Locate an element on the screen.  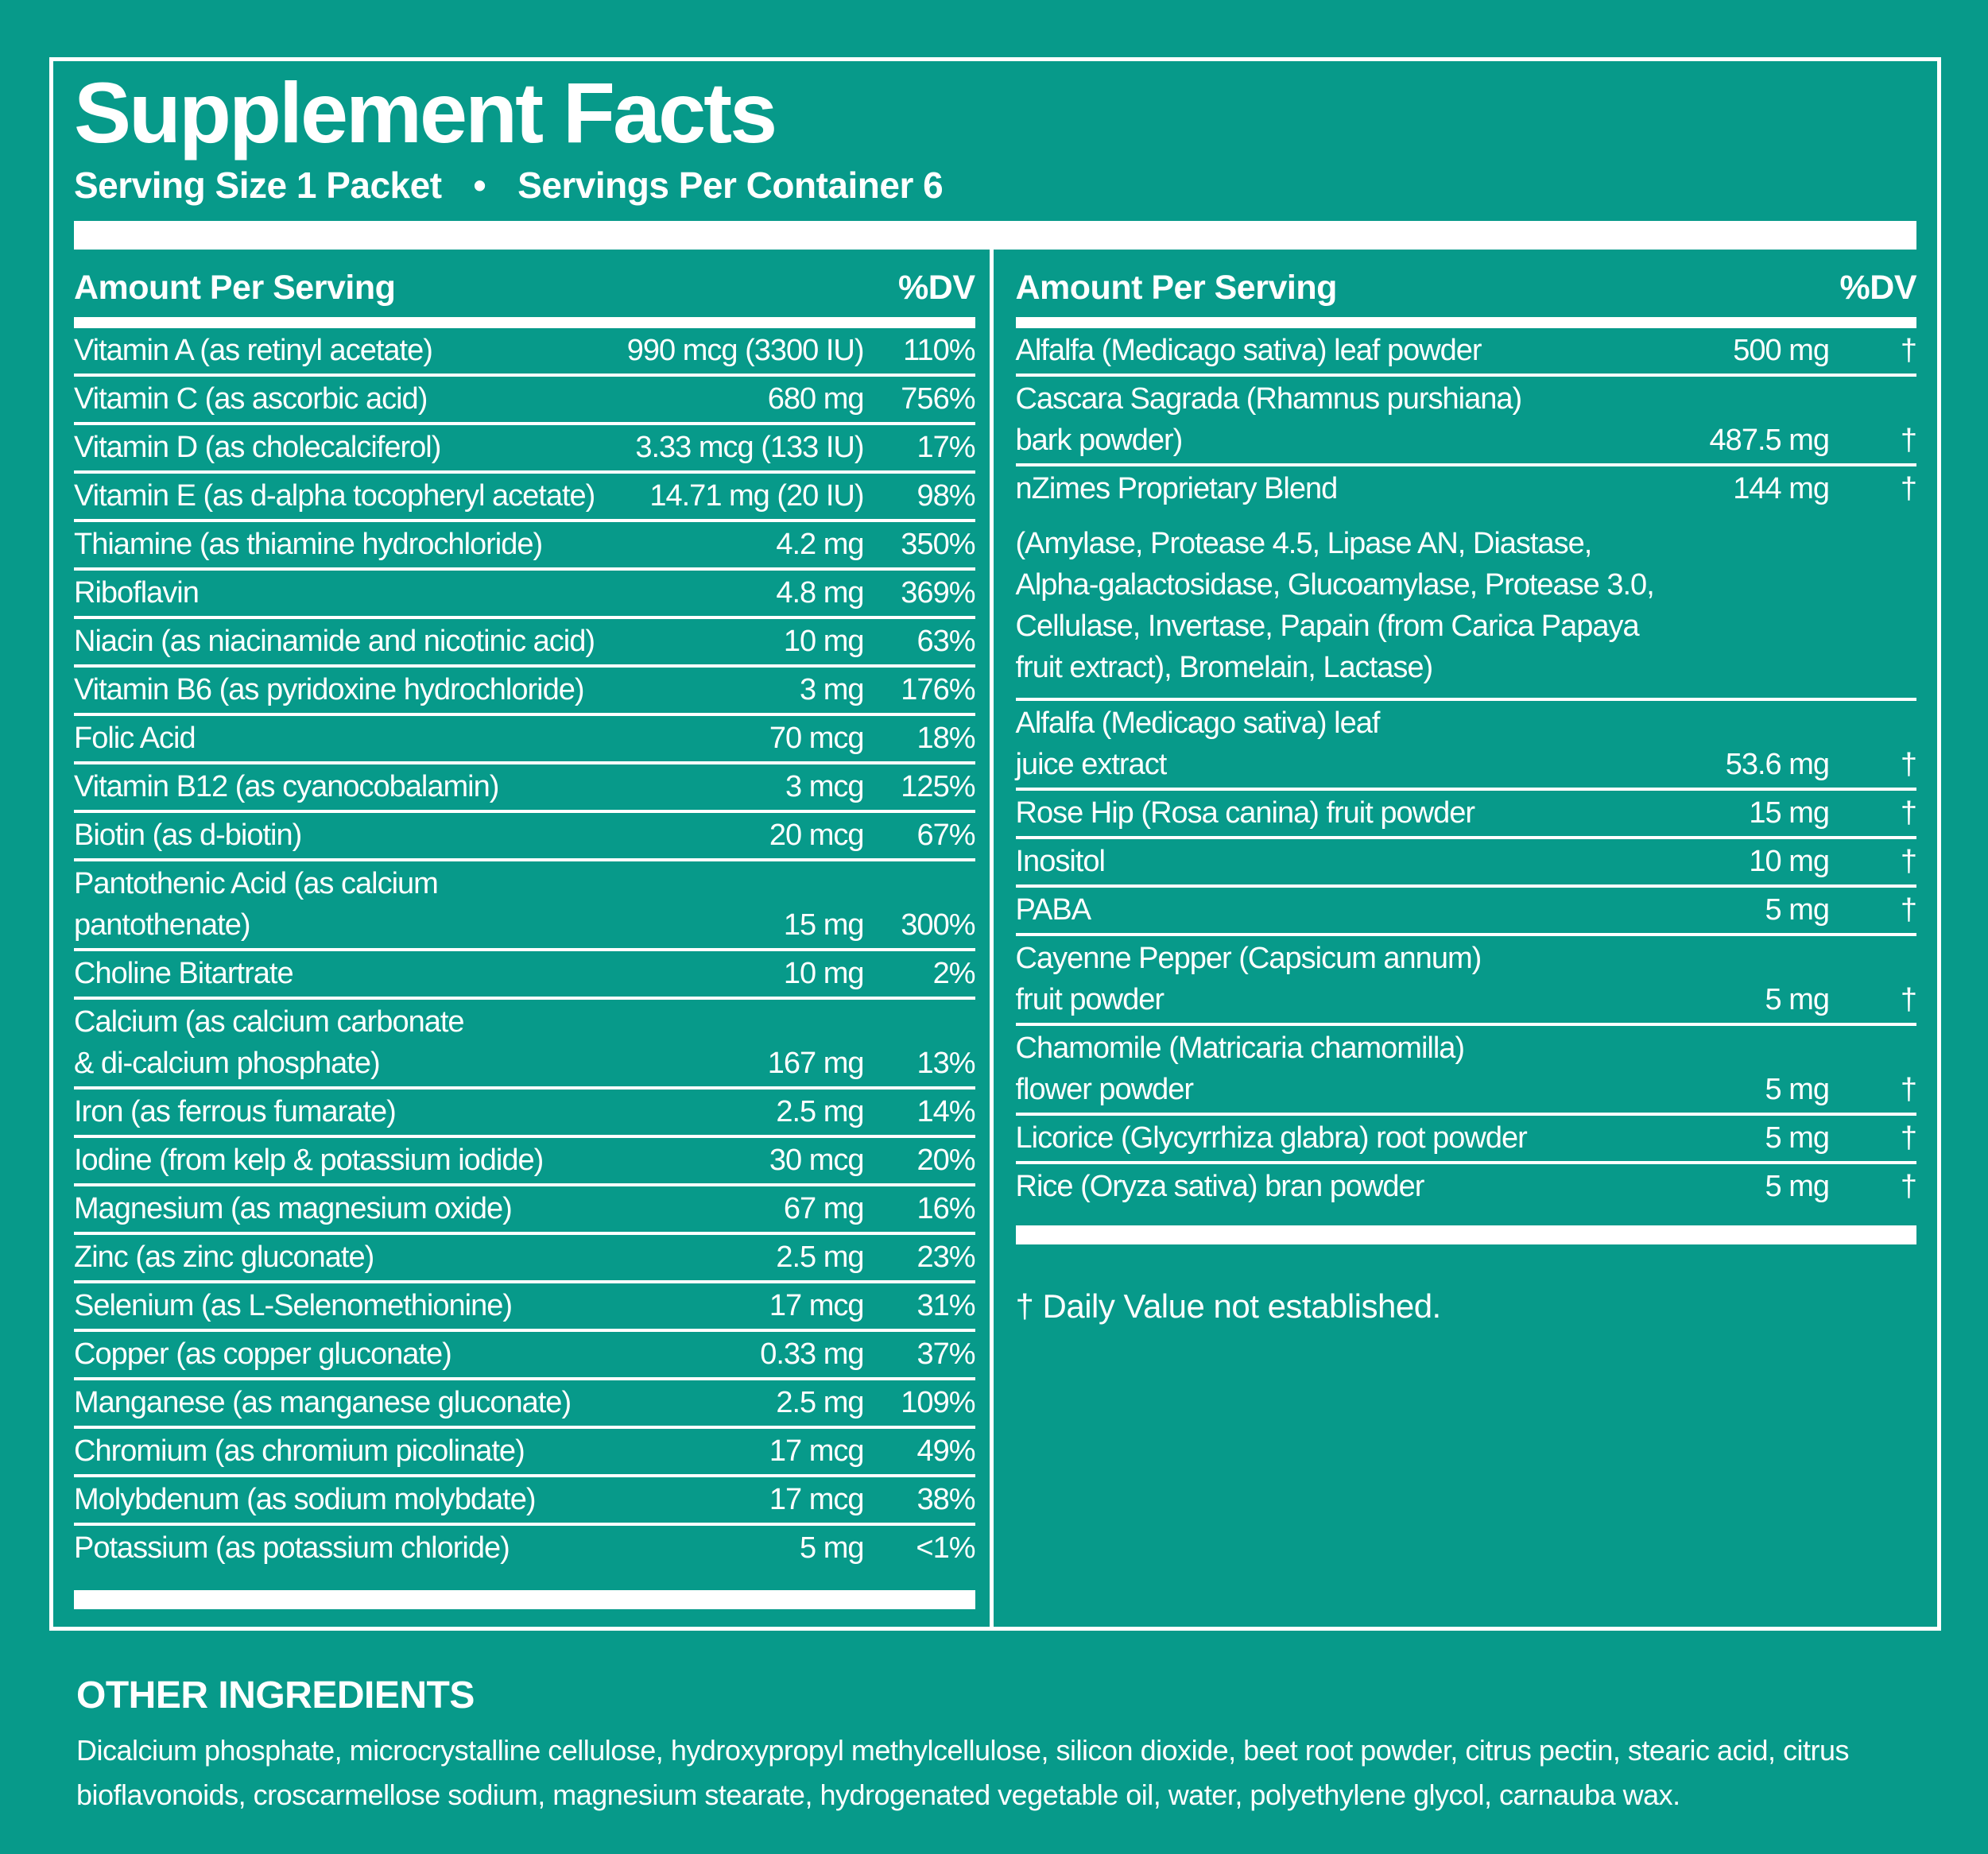
table-row: Inositol 10 mg † is located at coordinates (1466, 863).